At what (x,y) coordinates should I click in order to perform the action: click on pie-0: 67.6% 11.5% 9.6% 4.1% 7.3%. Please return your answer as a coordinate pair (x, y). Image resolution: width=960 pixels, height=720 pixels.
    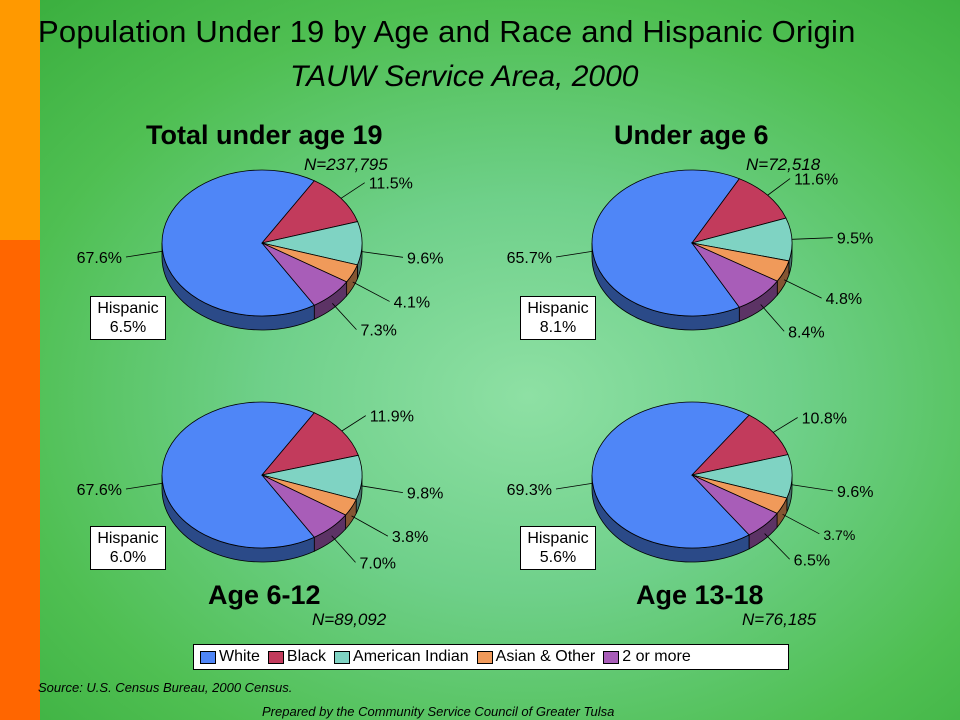
    Looking at the image, I should click on (260, 254).